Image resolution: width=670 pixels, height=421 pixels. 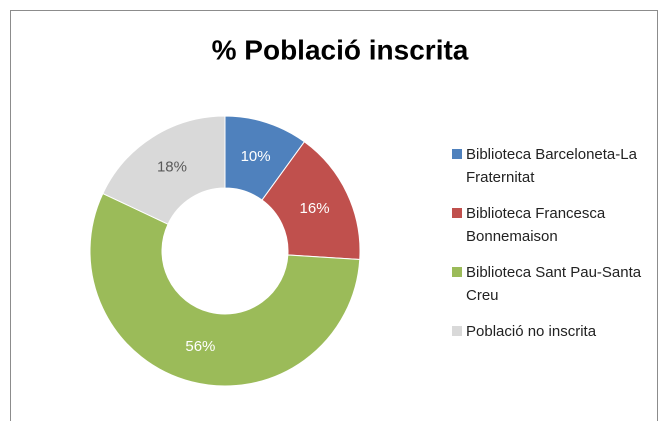 I want to click on legend-label: Biblioteca Francesca Bonnemaison, so click(x=536, y=225).